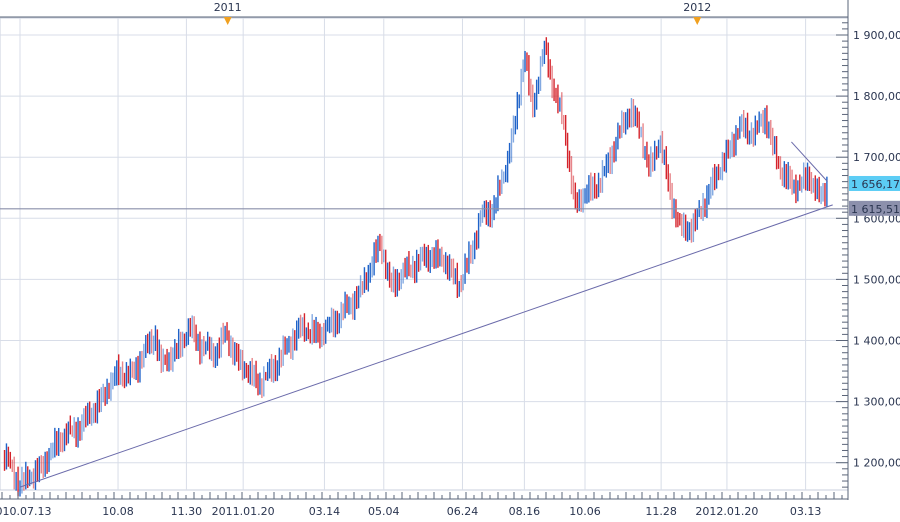 This screenshot has height=522, width=900. I want to click on x-tick-label: 03.13, so click(806, 511).